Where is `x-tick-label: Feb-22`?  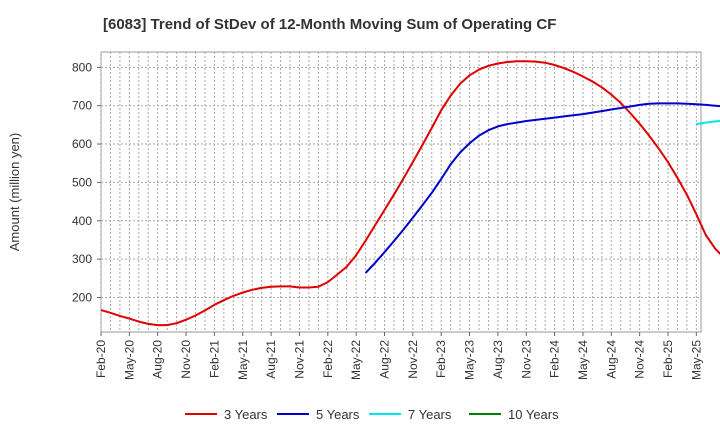 x-tick-label: Feb-22 is located at coordinates (328, 359).